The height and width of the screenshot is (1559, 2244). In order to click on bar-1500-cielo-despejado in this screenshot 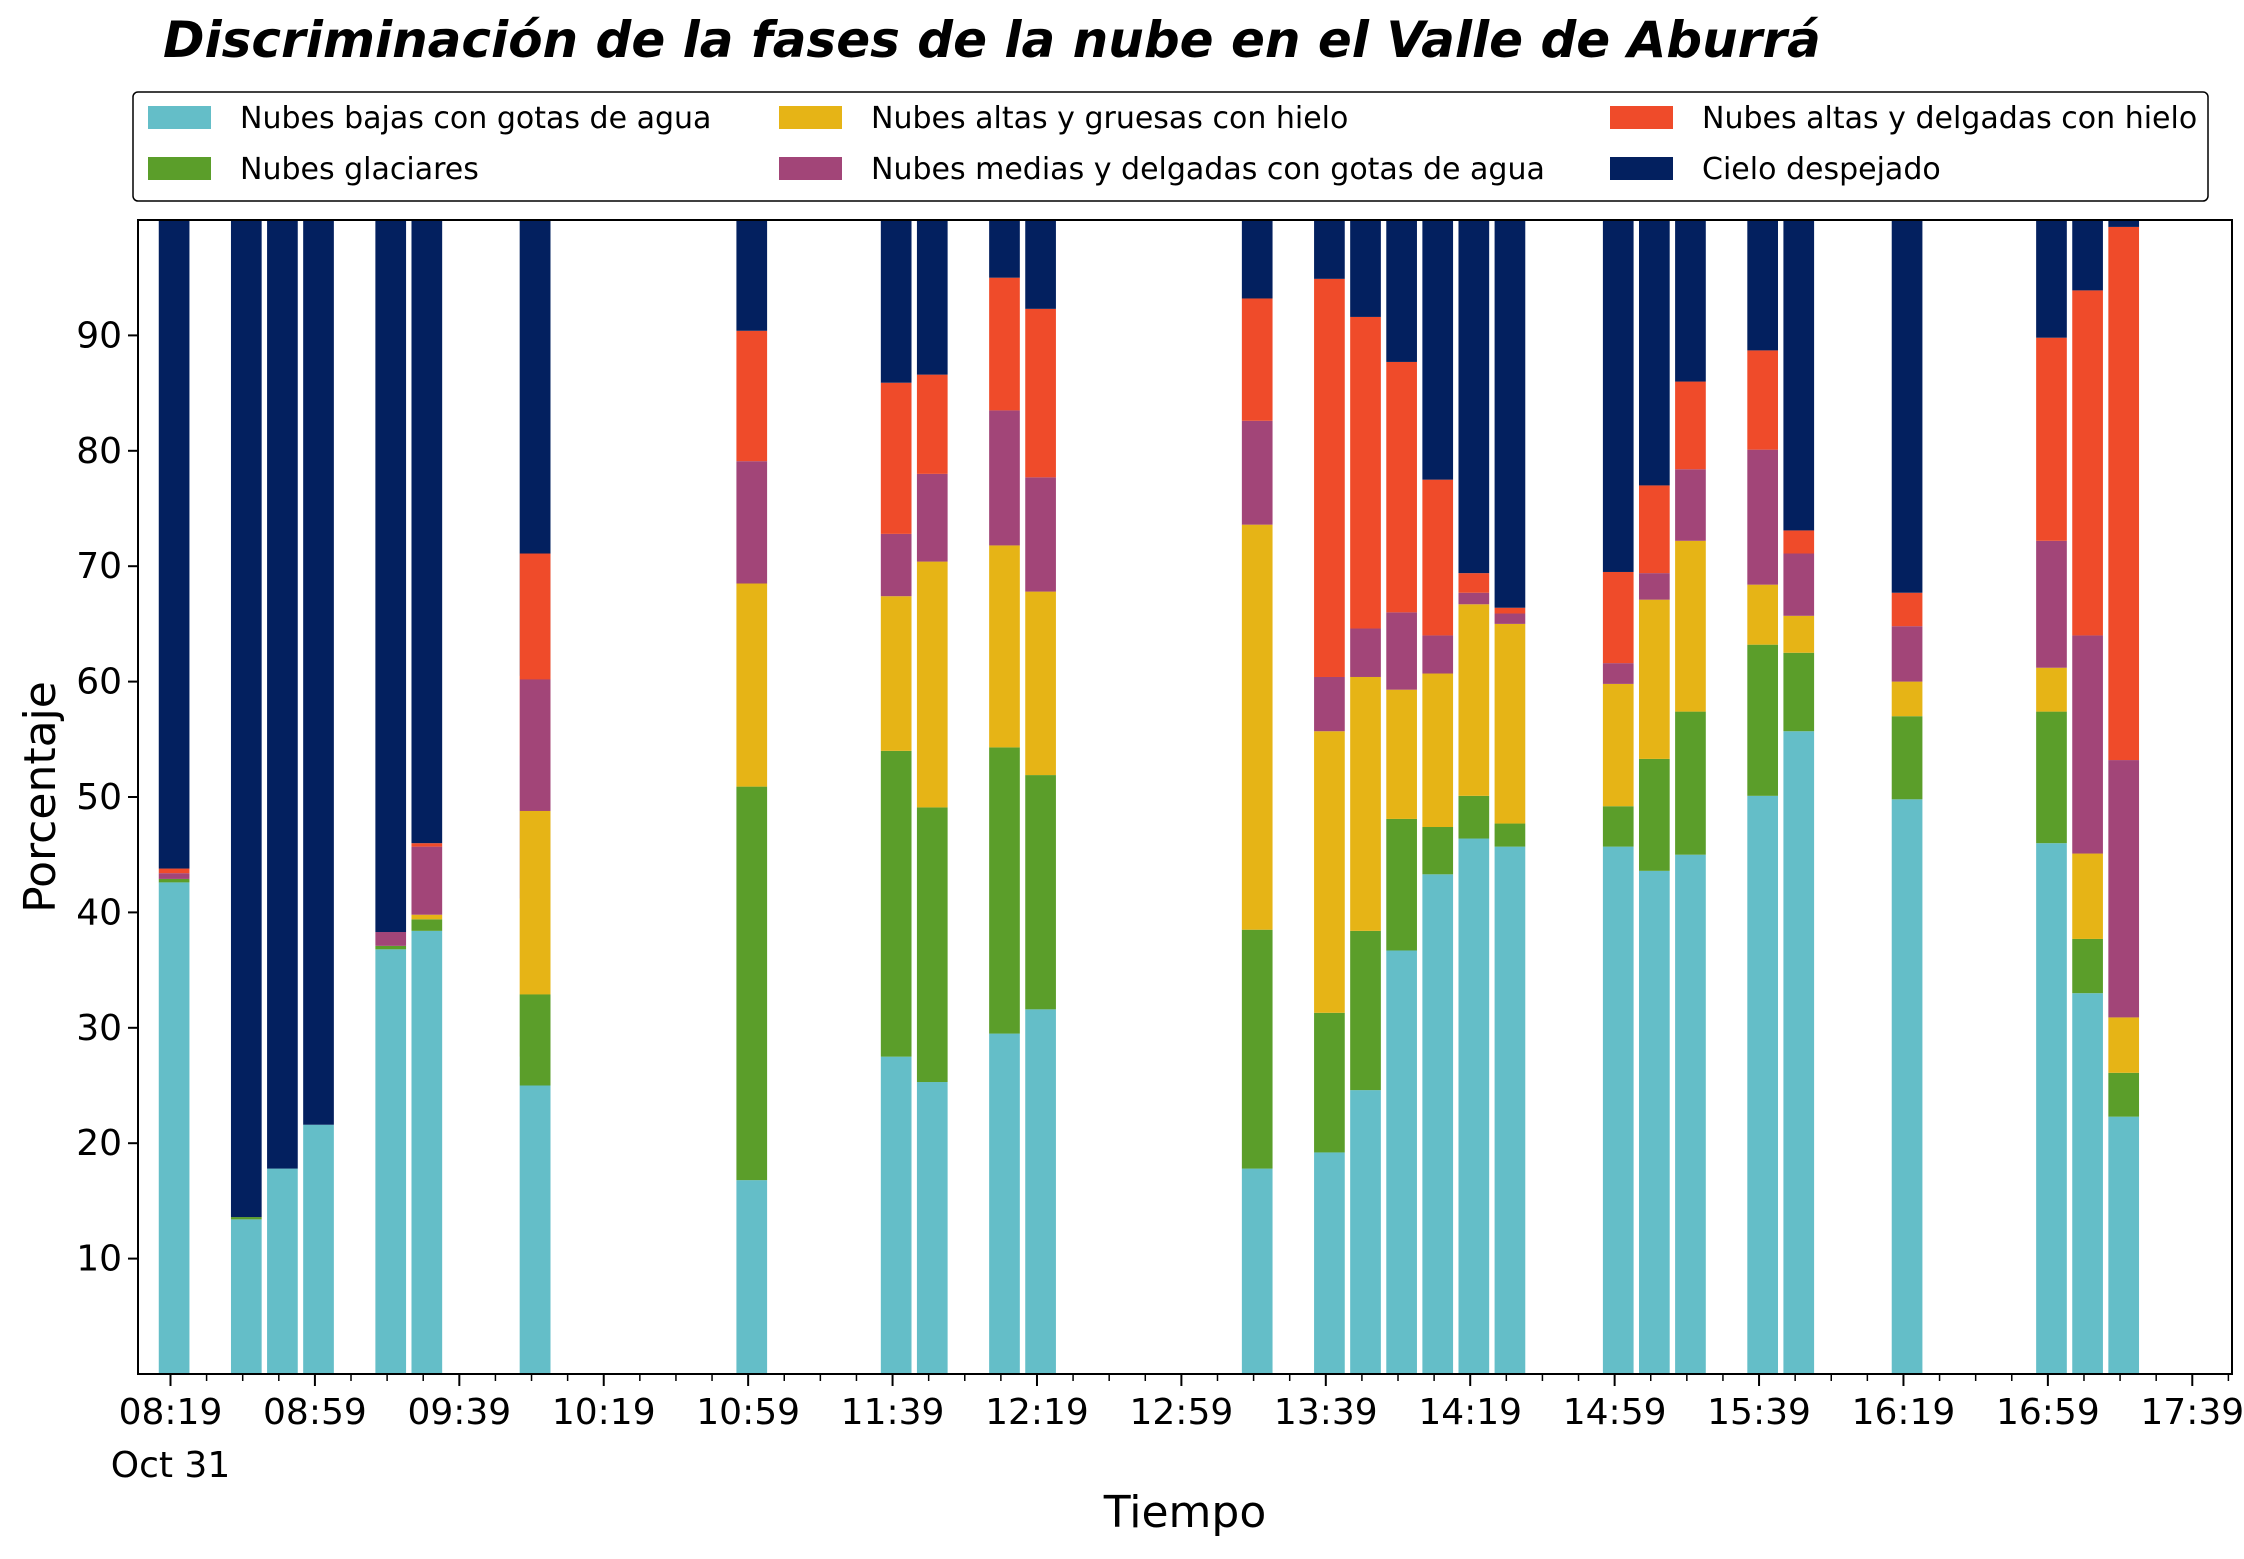, I will do `click(1618, 396)`.